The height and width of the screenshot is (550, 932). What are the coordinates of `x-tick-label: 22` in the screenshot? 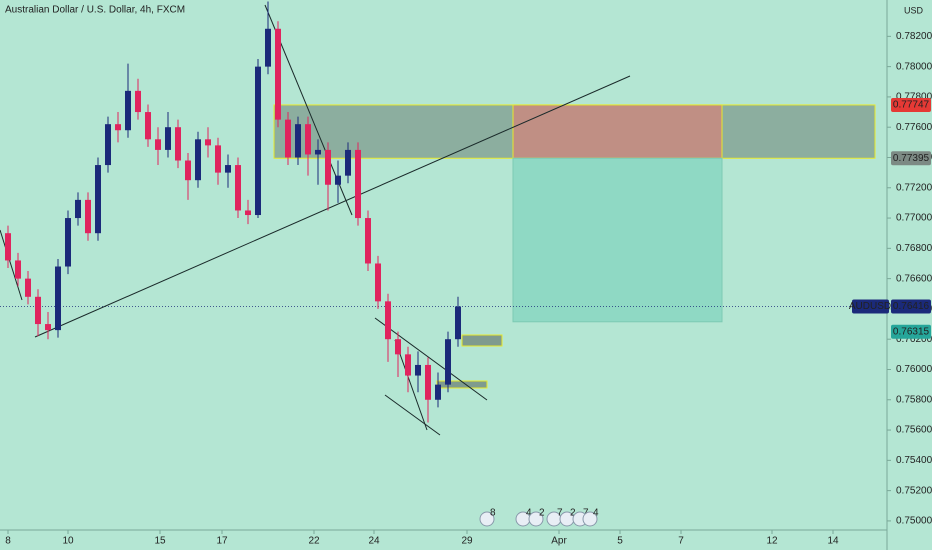 It's located at (314, 541).